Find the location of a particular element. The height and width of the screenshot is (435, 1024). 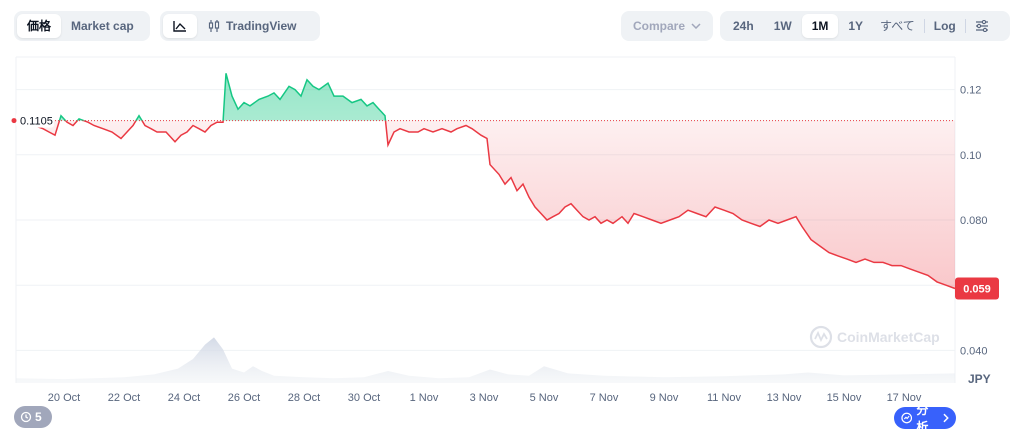

analysis-button: 分析 is located at coordinates (925, 418).